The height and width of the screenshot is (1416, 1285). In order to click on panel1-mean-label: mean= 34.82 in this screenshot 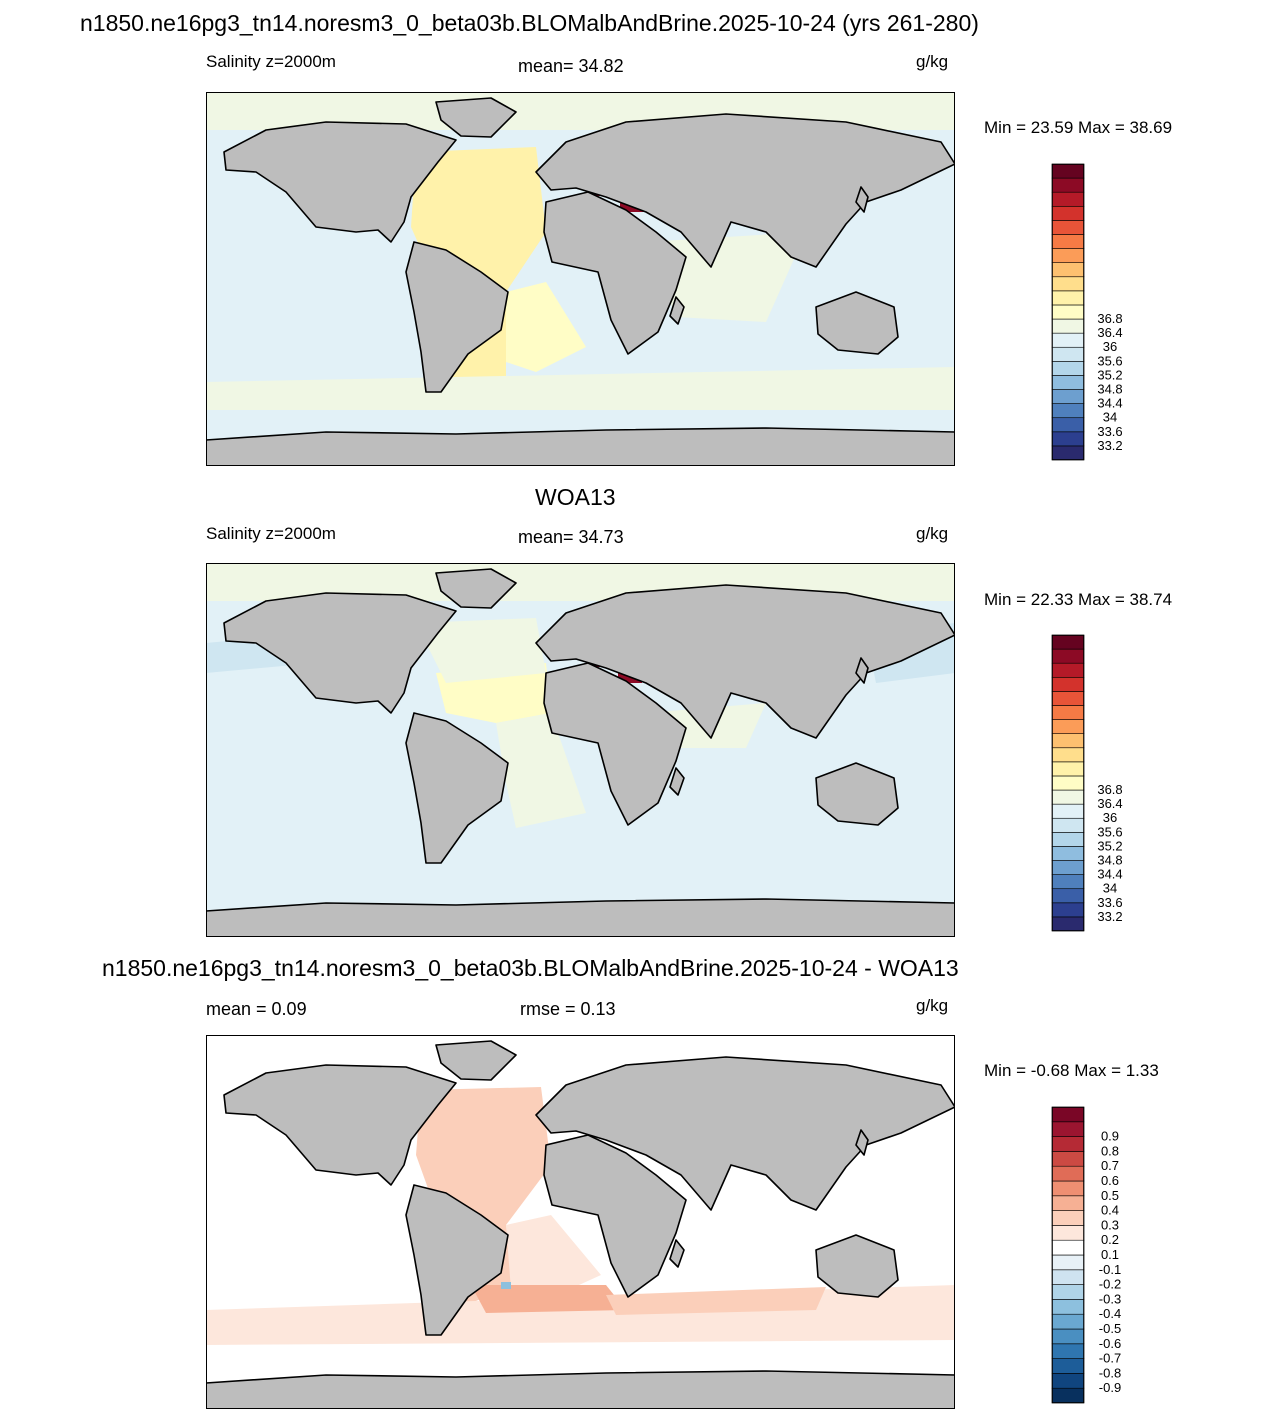, I will do `click(571, 66)`.